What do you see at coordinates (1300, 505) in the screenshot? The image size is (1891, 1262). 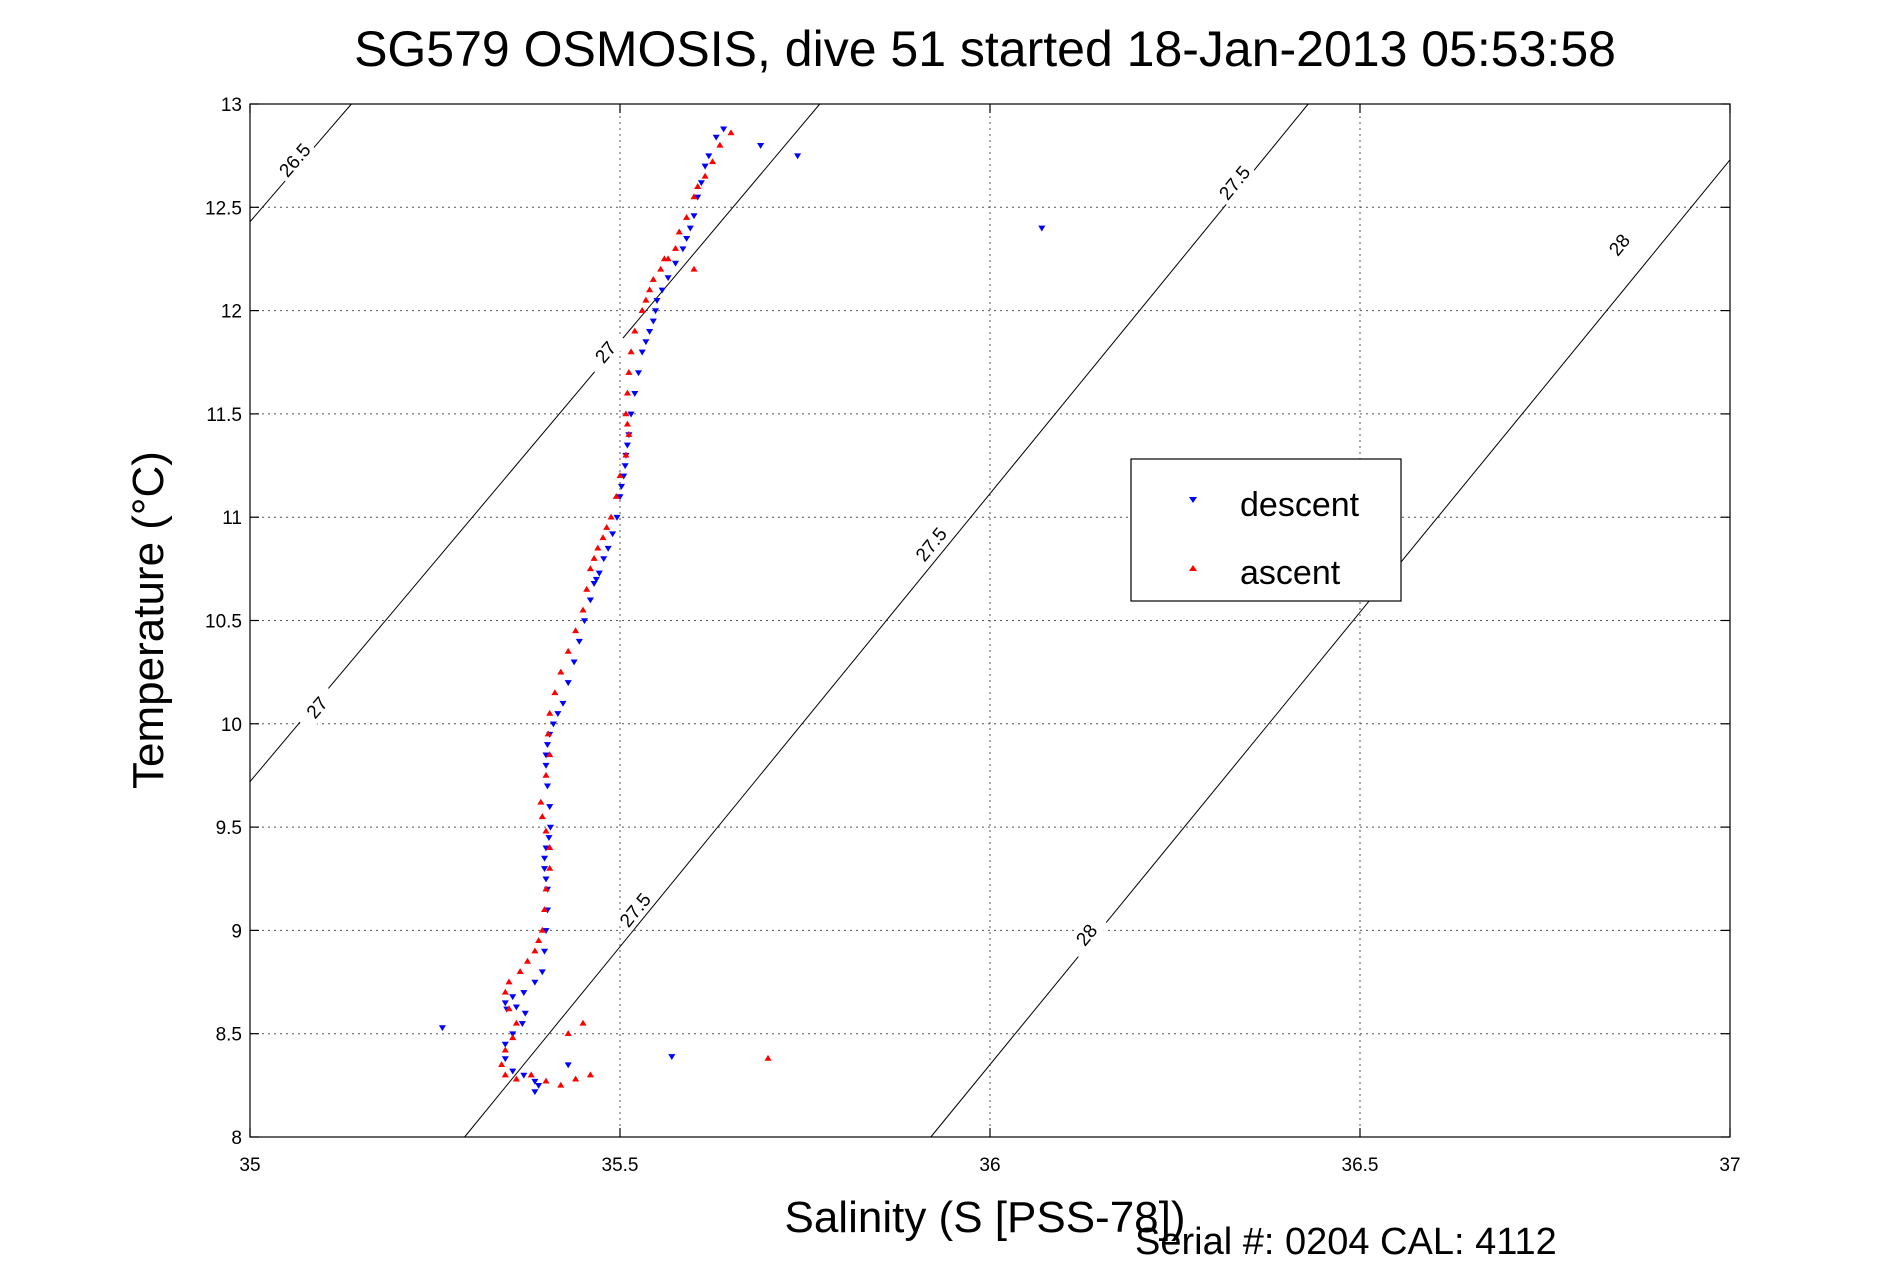 I see `legend-descent-label: descent` at bounding box center [1300, 505].